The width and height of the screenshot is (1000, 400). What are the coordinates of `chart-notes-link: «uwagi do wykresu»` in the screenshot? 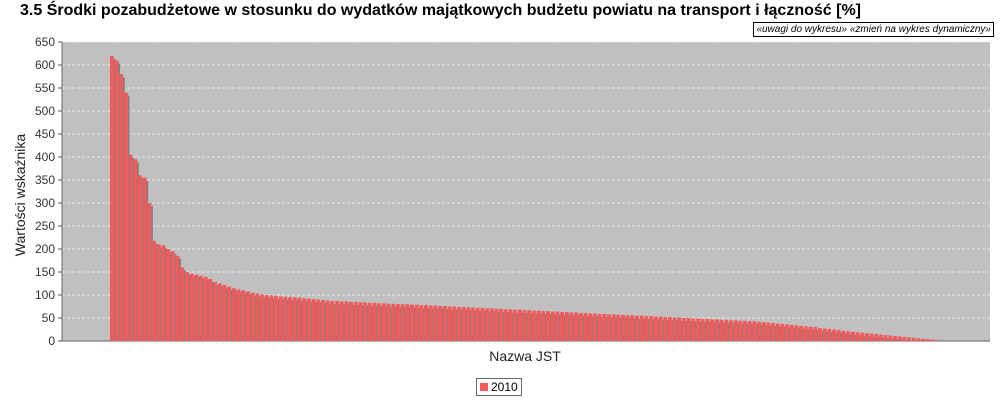 It's located at (802, 29).